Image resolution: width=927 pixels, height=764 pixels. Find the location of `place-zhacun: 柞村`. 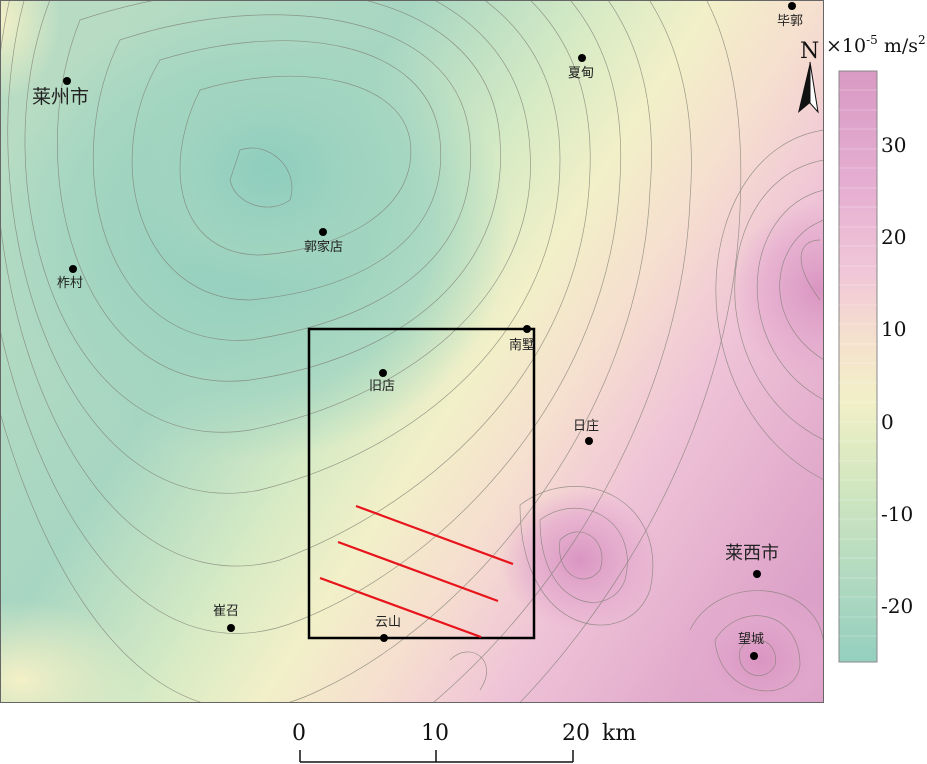

place-zhacun: 柞村 is located at coordinates (70, 278).